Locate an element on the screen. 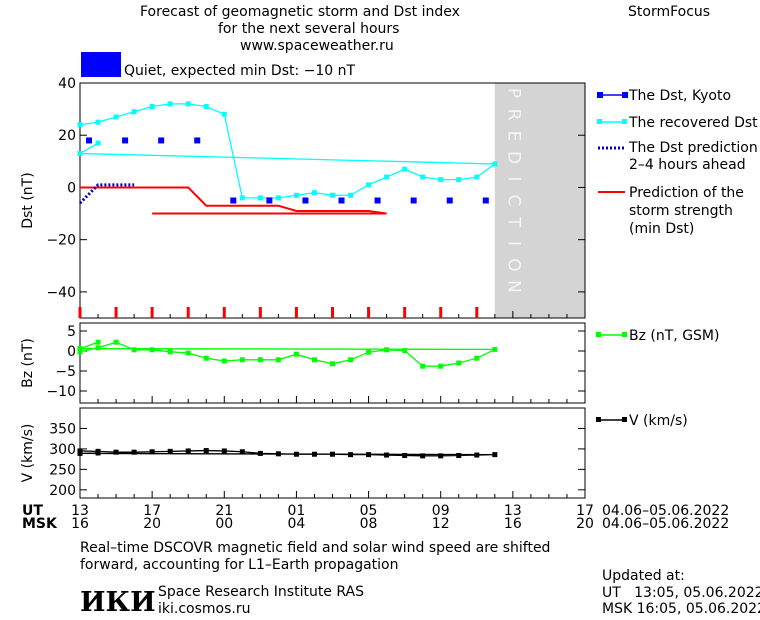 This screenshot has width=760, height=620. y-tick-label: 5 is located at coordinates (71, 332).